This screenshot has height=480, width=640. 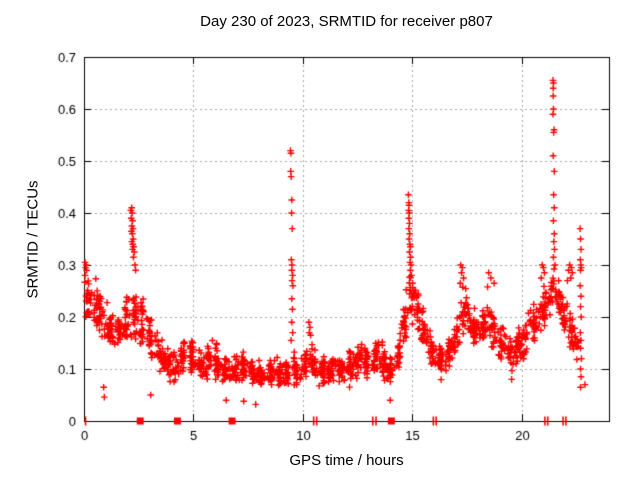 I want to click on x-axis-label: GPS time / hours, so click(x=346, y=460).